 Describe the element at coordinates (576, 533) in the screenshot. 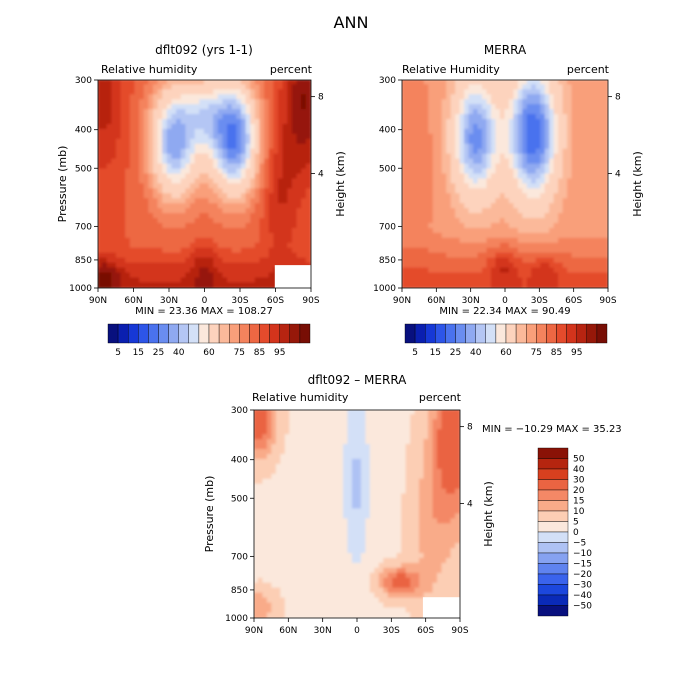

I see `colorbar-label: 0` at that location.